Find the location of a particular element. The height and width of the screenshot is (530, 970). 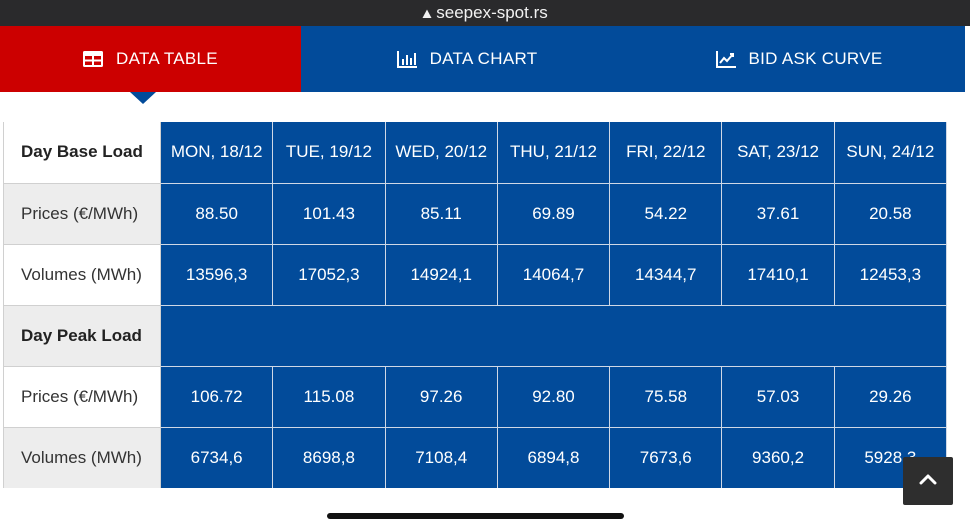

volume-cell: 14344,7 is located at coordinates (666, 274).